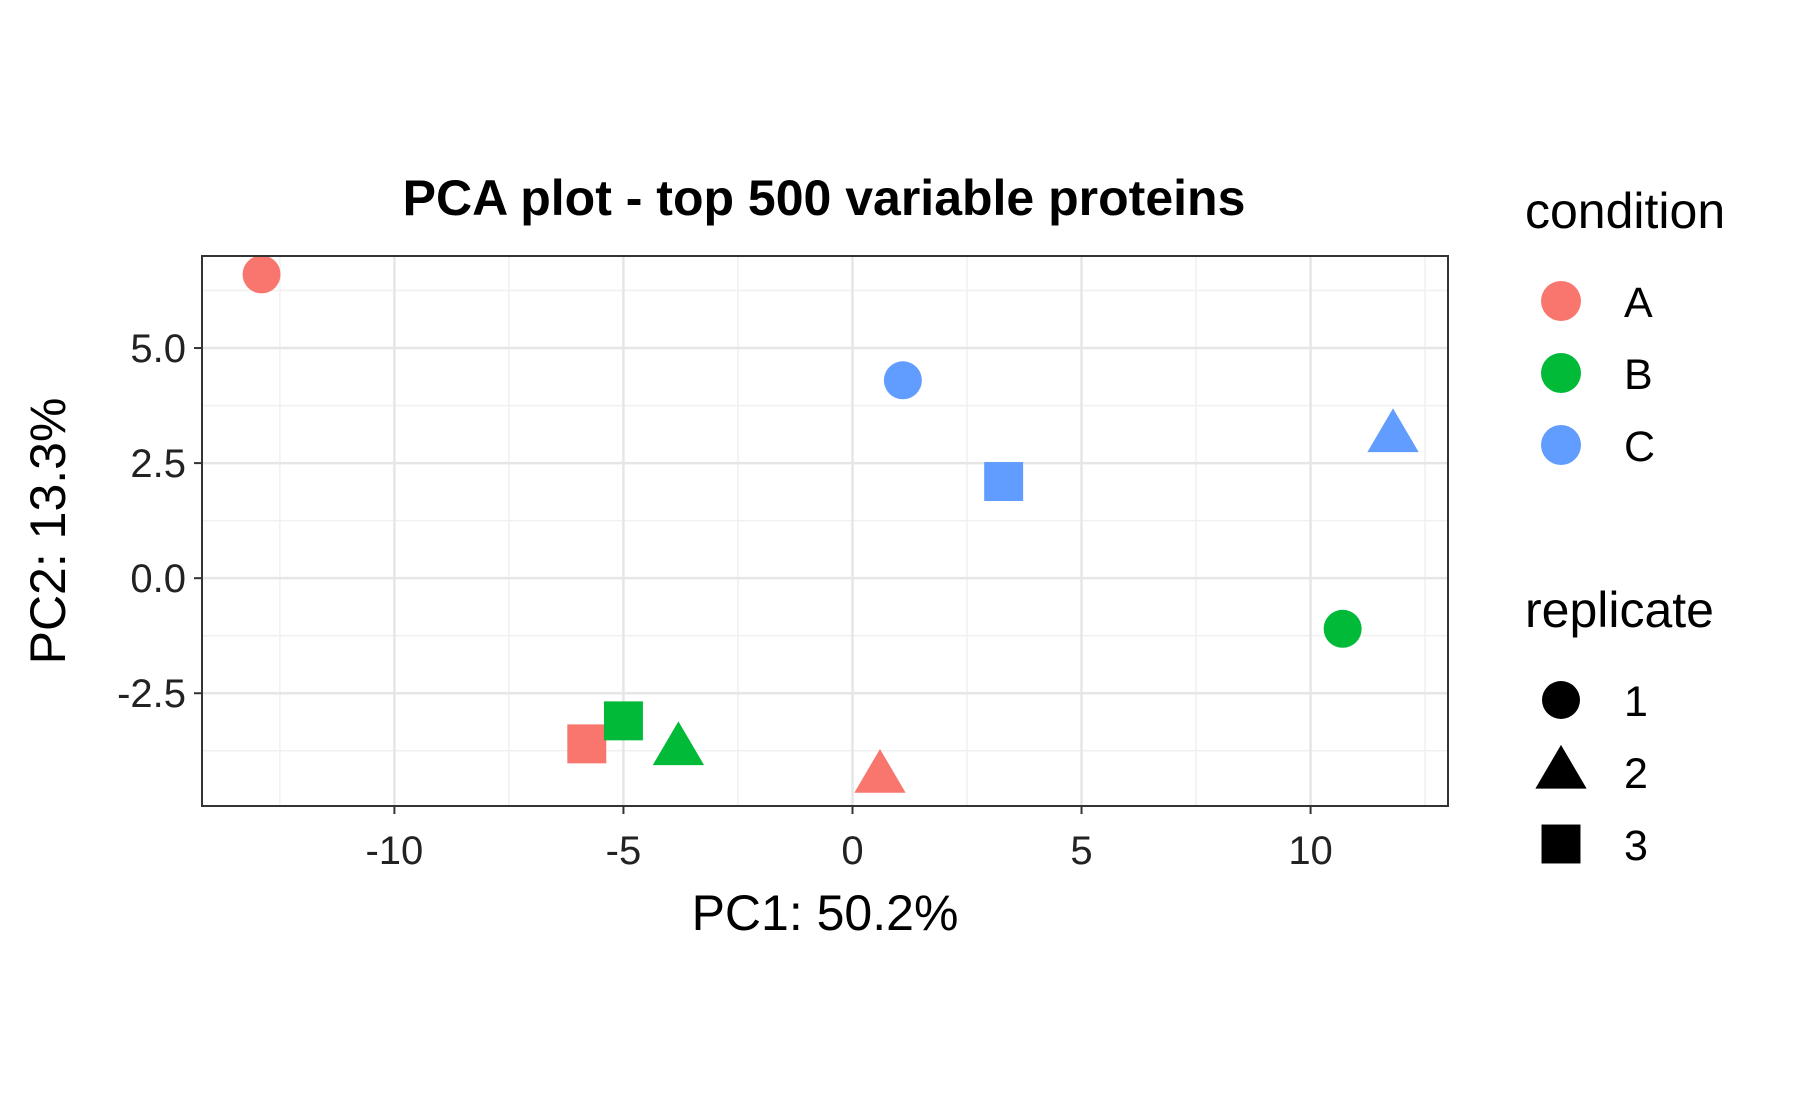 Image resolution: width=1800 pixels, height=1113 pixels. Describe the element at coordinates (825, 913) in the screenshot. I see `x-axis-title: PC1: 50.2%` at that location.